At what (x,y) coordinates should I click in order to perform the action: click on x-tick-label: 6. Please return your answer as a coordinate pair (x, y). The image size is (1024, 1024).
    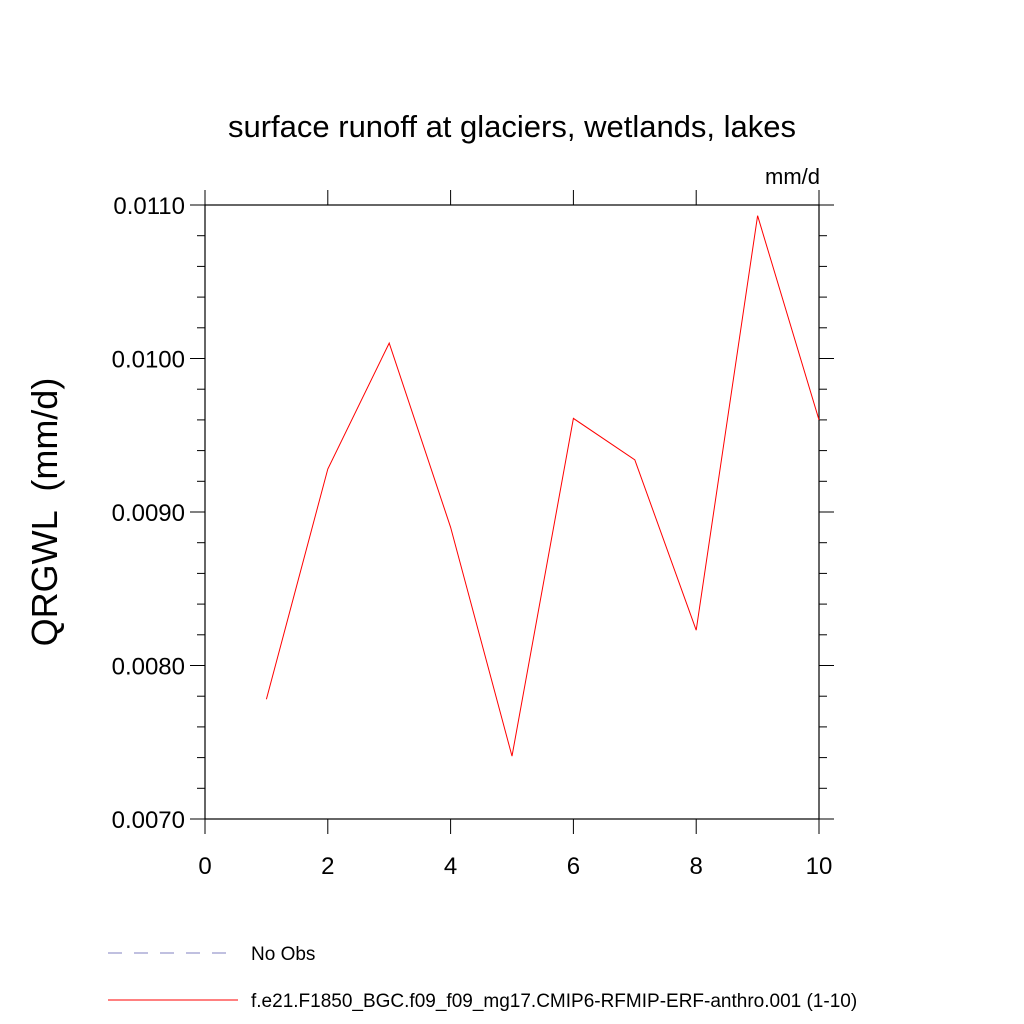
    Looking at the image, I should click on (573, 866).